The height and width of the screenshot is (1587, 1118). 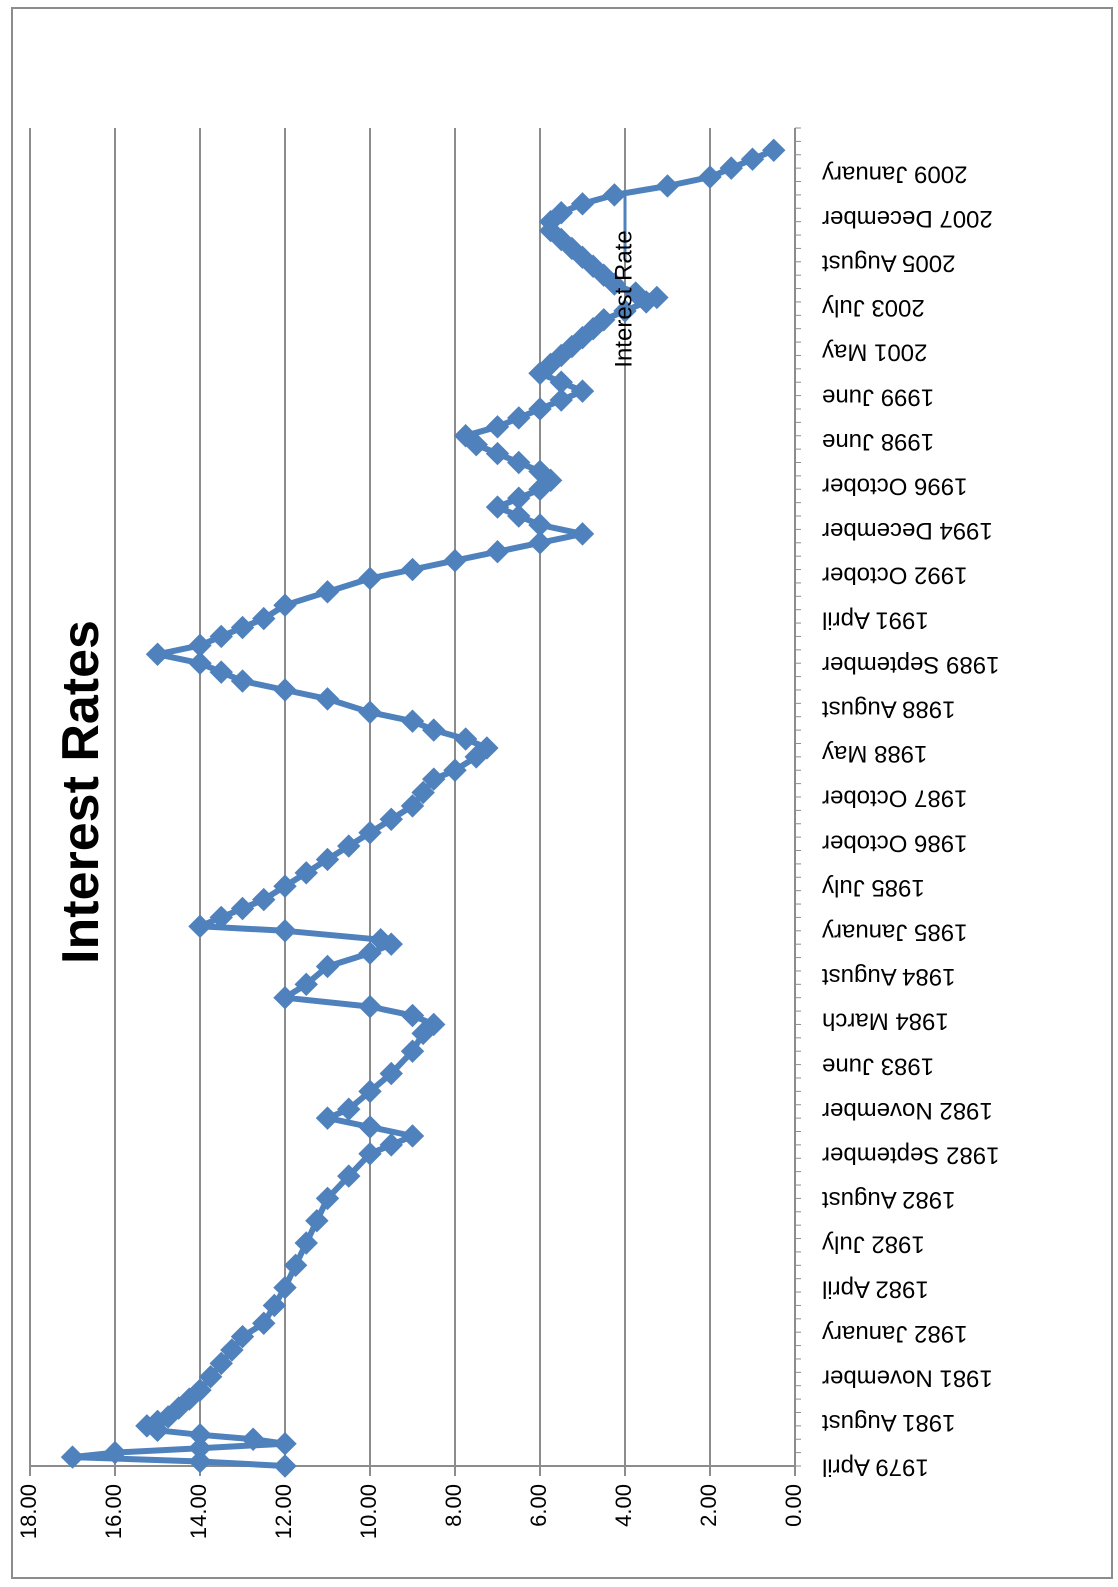 I want to click on category-label: 1991 April, so click(x=875, y=619).